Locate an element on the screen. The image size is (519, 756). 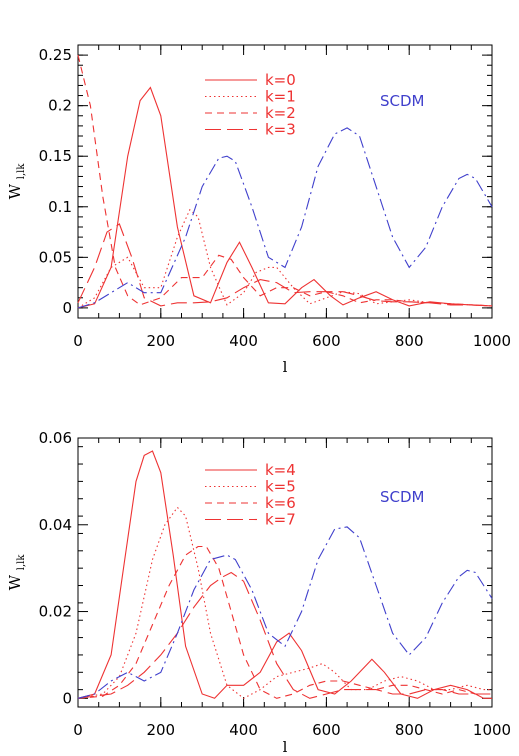
legend-label: k=6 is located at coordinates (280, 503).